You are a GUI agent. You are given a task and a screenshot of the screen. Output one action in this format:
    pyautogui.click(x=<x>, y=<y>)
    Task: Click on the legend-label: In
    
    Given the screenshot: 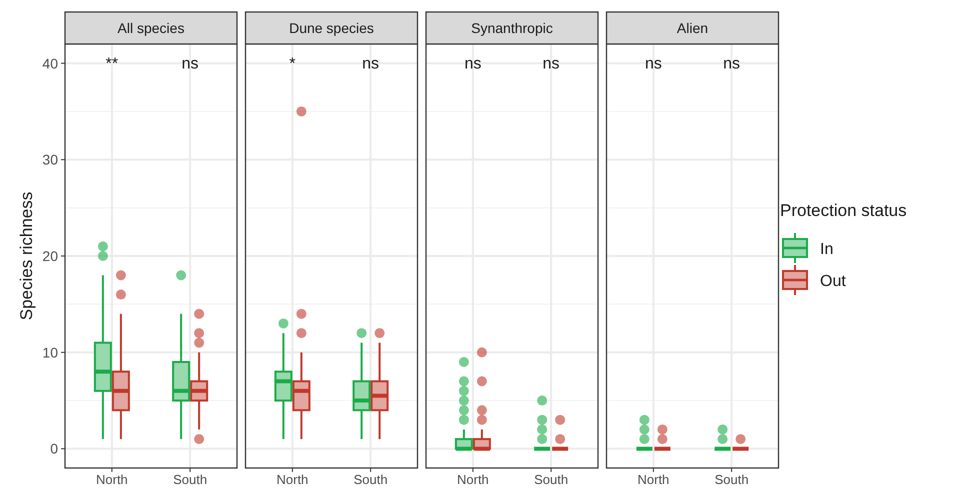 What is the action you would take?
    pyautogui.click(x=827, y=249)
    